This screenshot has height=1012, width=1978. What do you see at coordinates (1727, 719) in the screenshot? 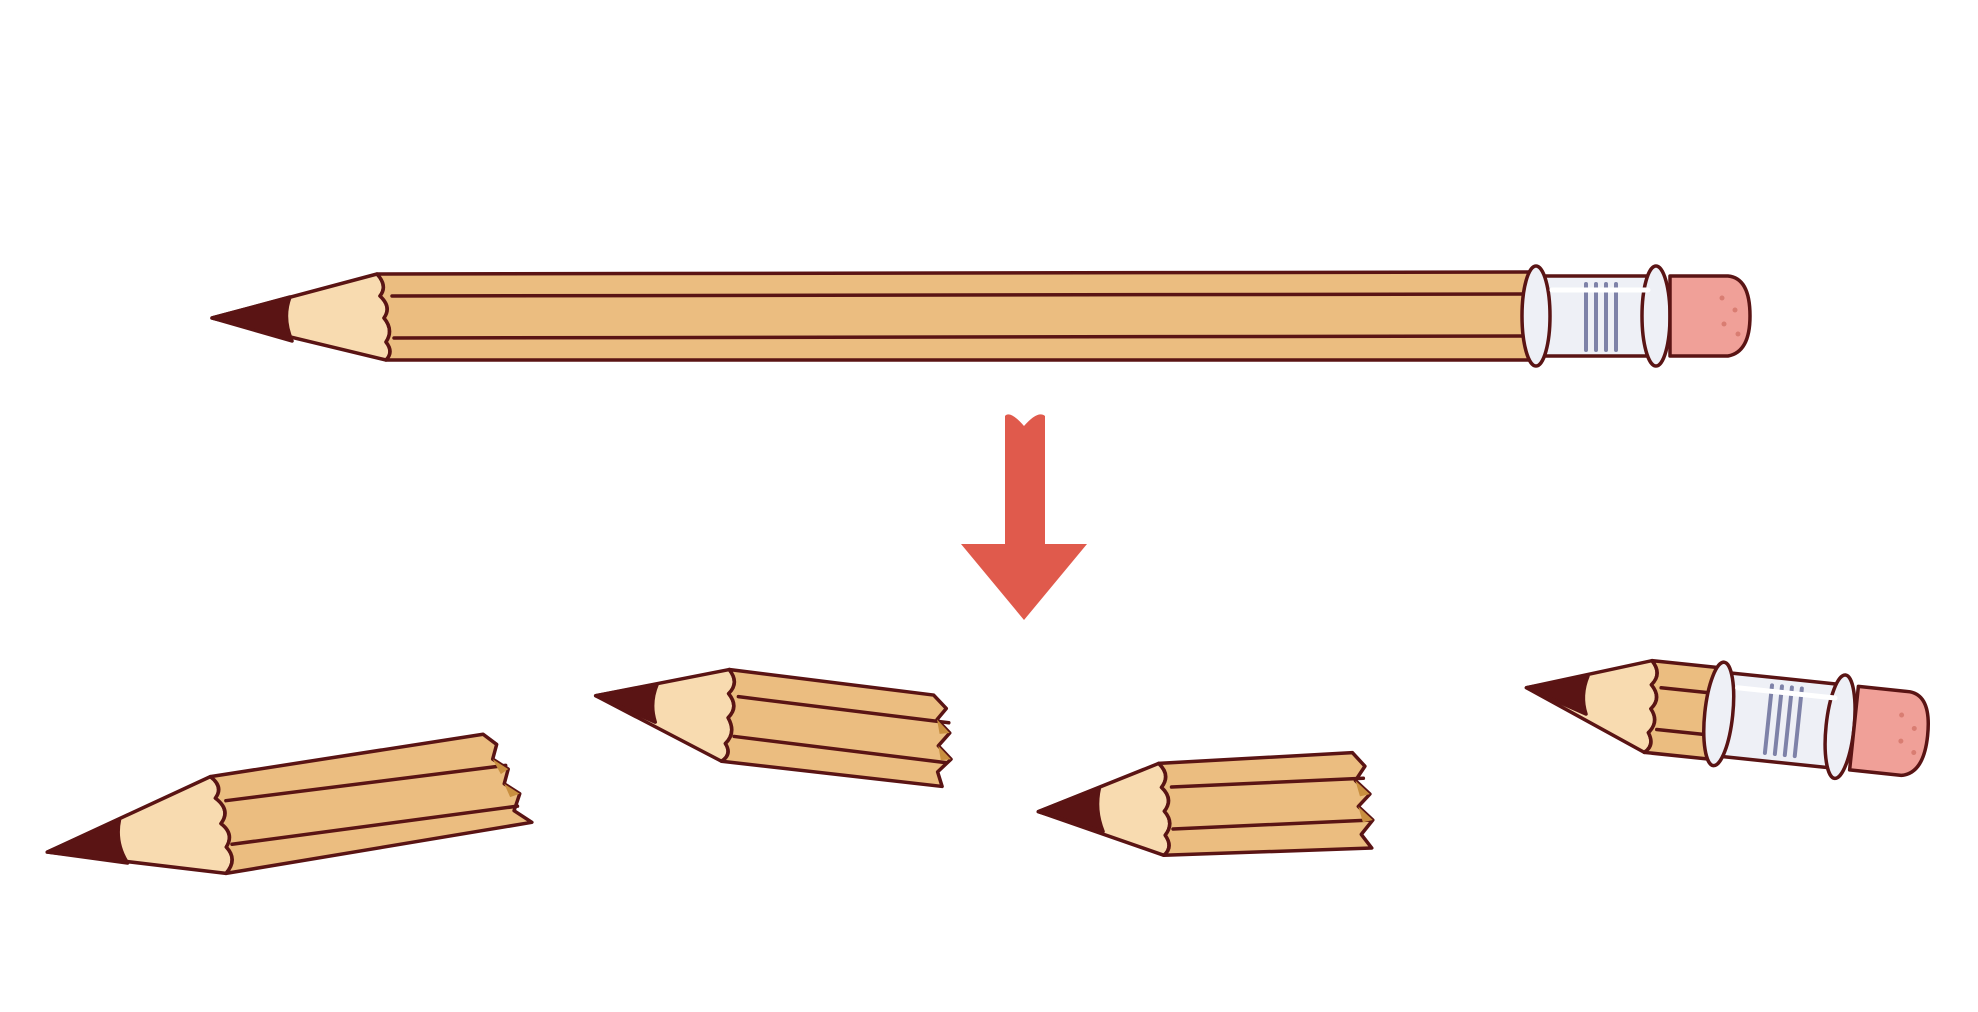
I see `short-pencil-icon` at bounding box center [1727, 719].